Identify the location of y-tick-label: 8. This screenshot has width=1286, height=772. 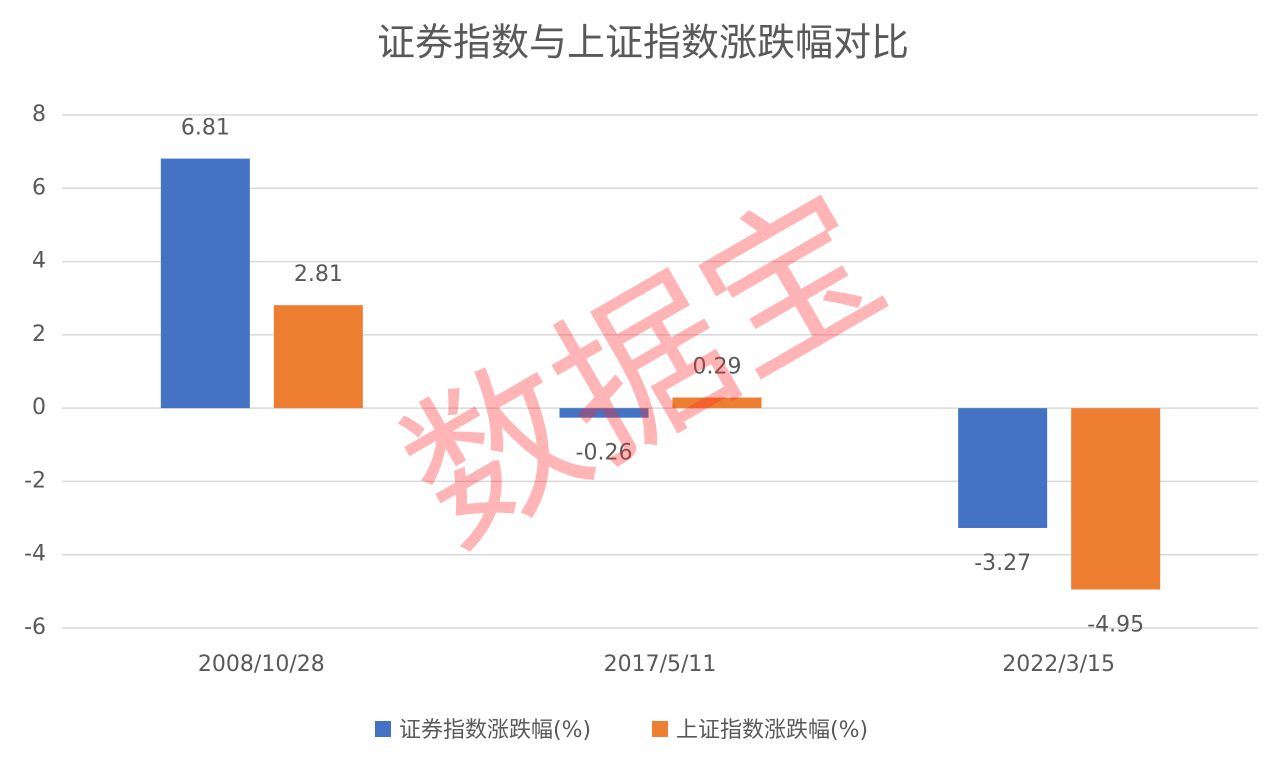
(39, 114).